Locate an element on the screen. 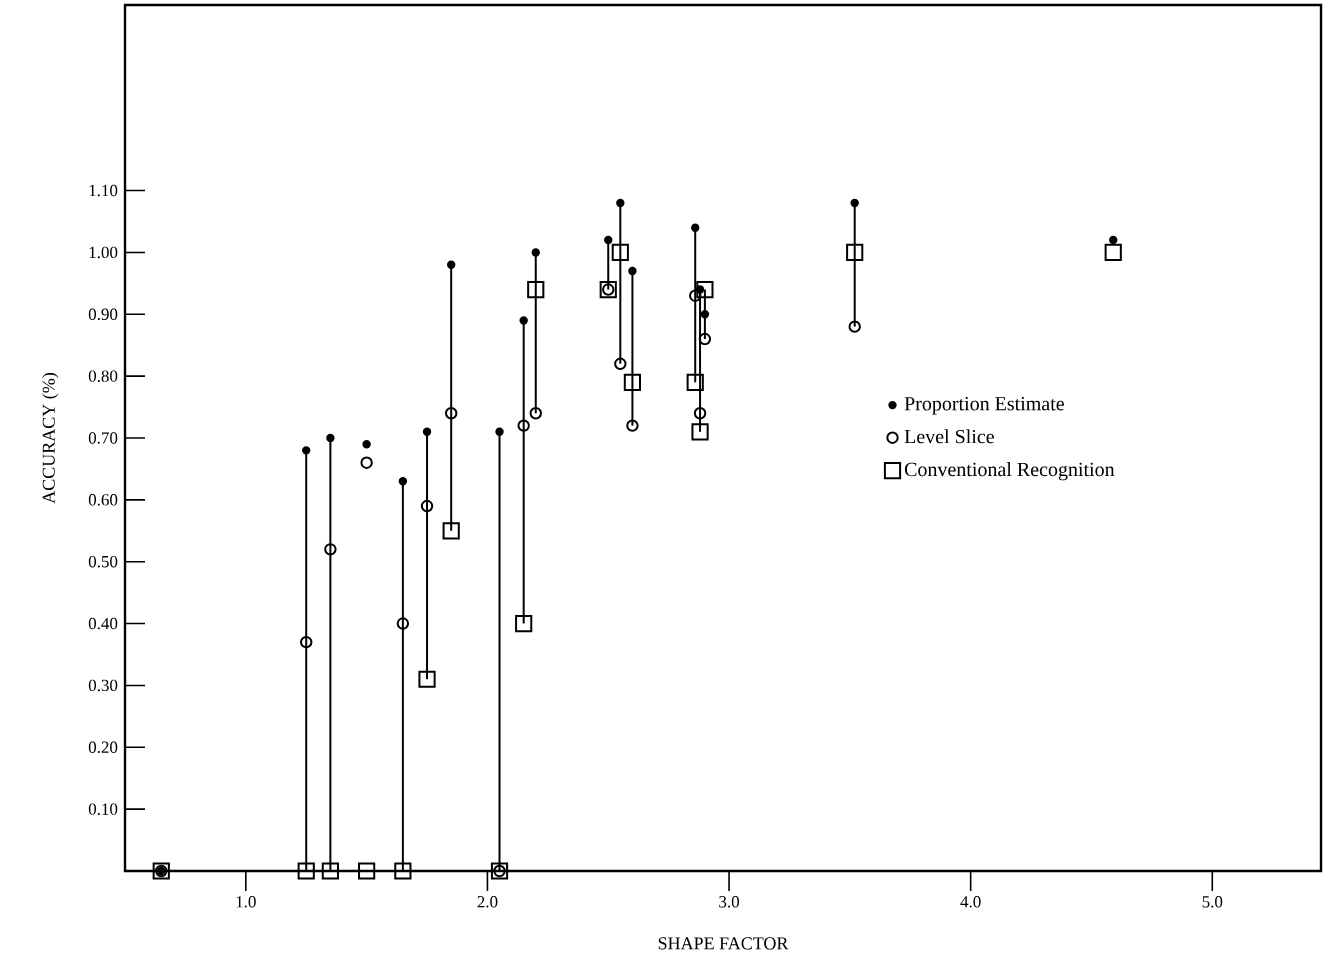 This screenshot has height=960, width=1325. y-axis-title: ACCURACY (%) is located at coordinates (50, 438).